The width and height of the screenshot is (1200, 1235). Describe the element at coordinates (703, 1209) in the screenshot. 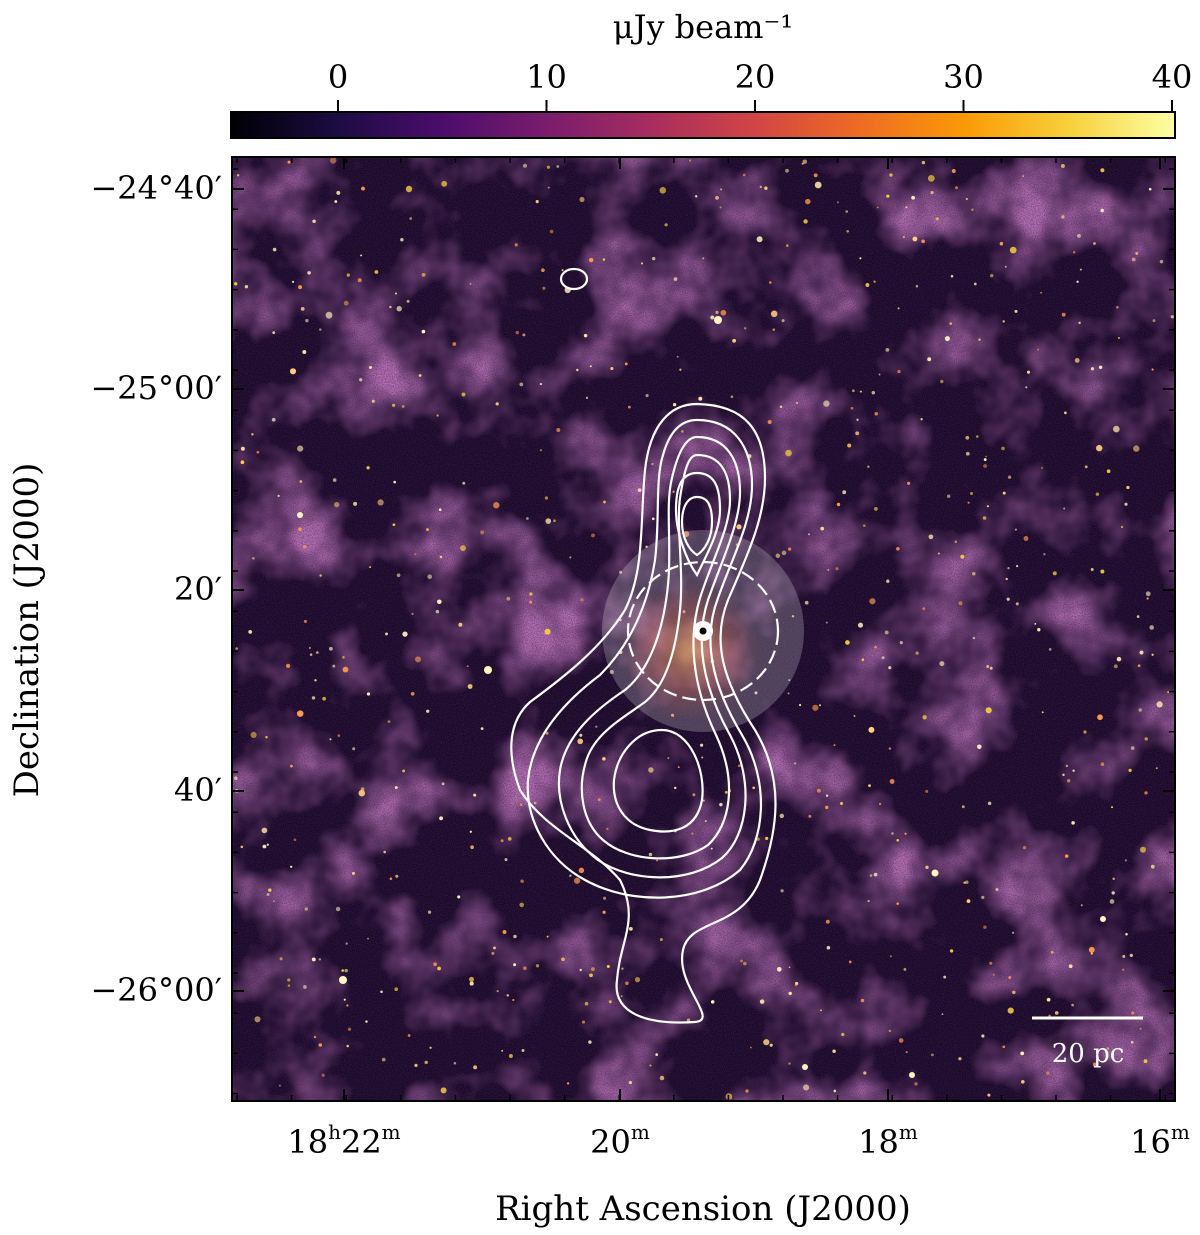

I see `x-axis-label: Right Ascension (J2000)` at that location.